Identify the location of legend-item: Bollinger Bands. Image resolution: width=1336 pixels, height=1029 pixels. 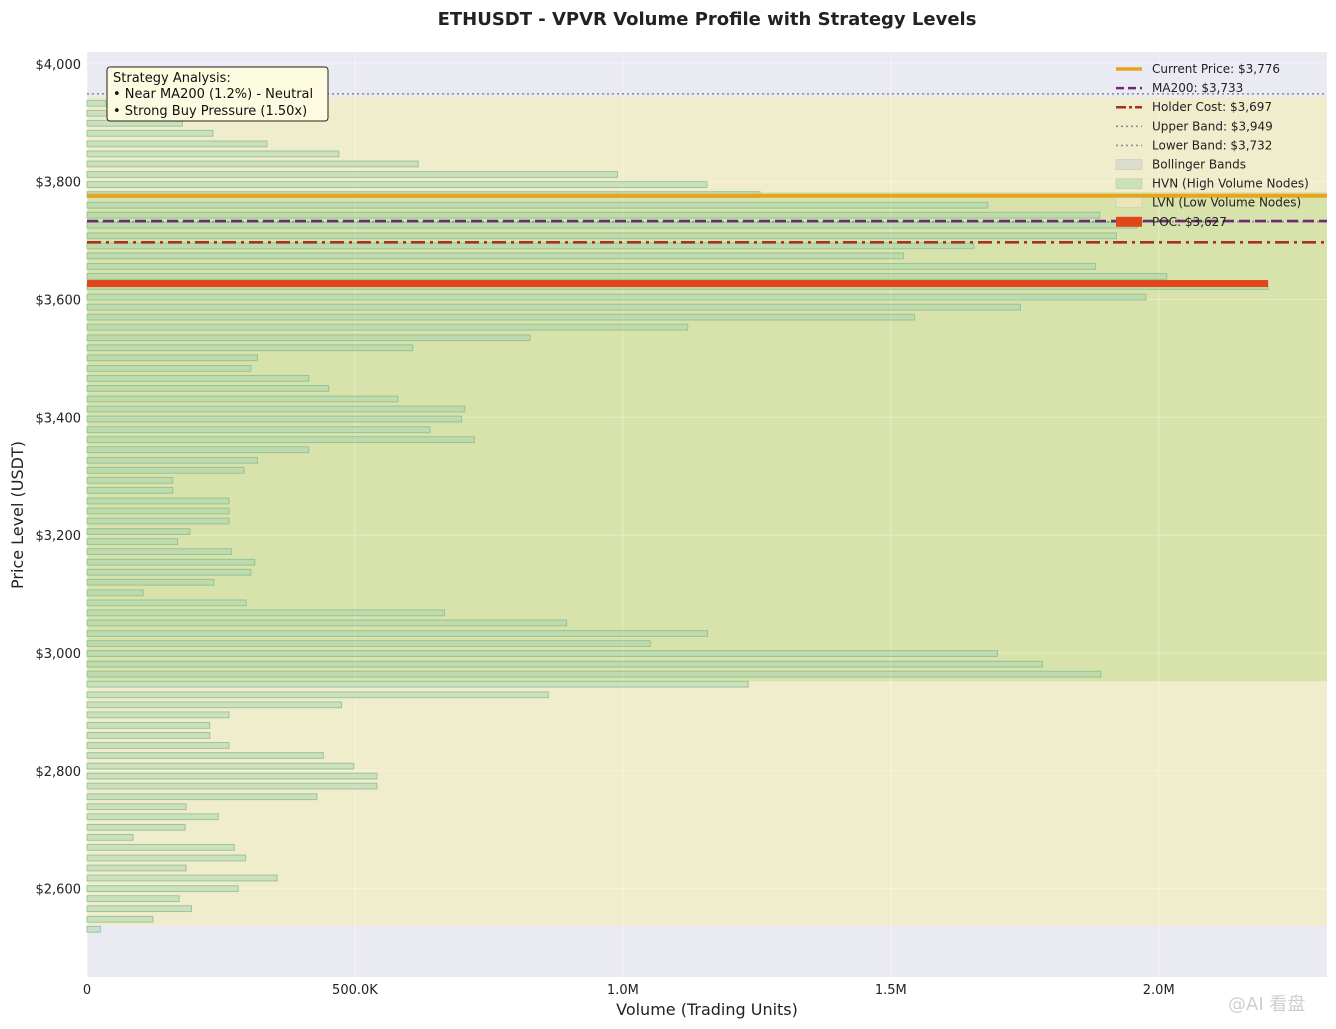
(1199, 165).